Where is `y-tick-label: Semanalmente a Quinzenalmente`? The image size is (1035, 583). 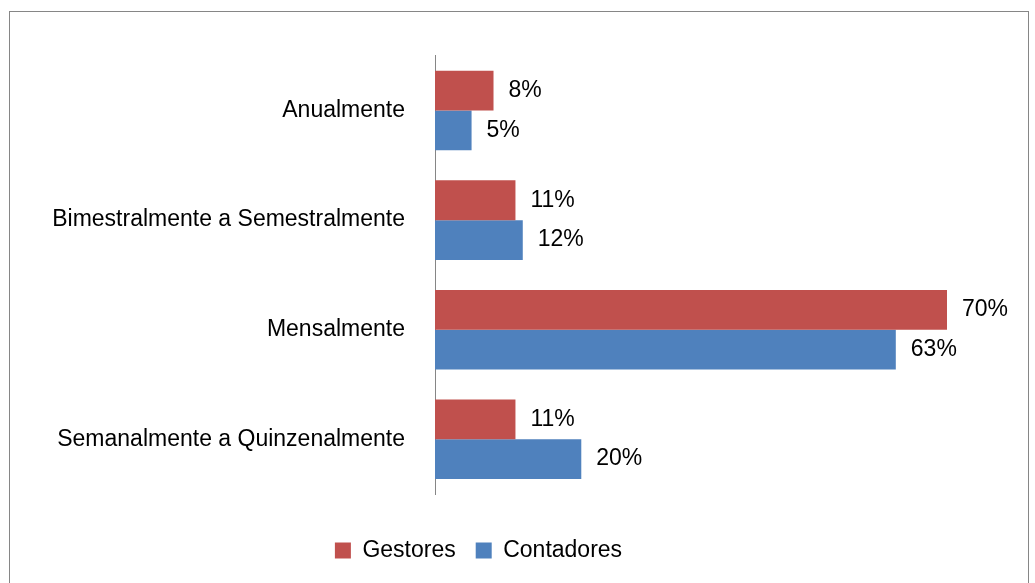 y-tick-label: Semanalmente a Quinzenalmente is located at coordinates (231, 437).